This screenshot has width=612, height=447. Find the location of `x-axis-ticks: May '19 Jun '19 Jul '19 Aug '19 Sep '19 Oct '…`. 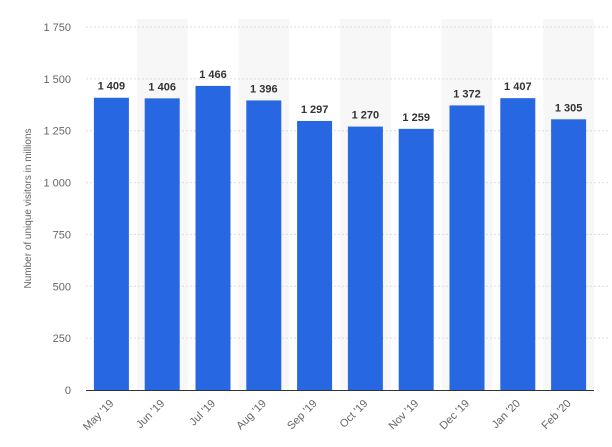

x-axis-ticks: May '19 Jun '19 Jul '19 Aug '19 Sep '19 Oct '… is located at coordinates (327, 415).